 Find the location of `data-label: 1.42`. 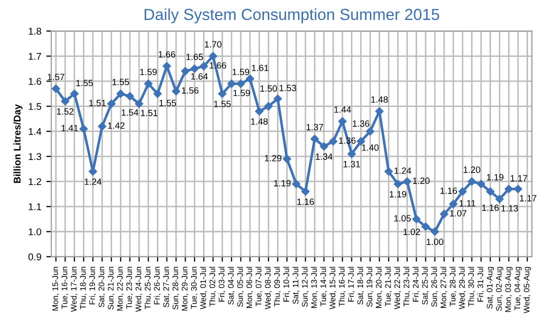

data-label: 1.42 is located at coordinates (116, 125).